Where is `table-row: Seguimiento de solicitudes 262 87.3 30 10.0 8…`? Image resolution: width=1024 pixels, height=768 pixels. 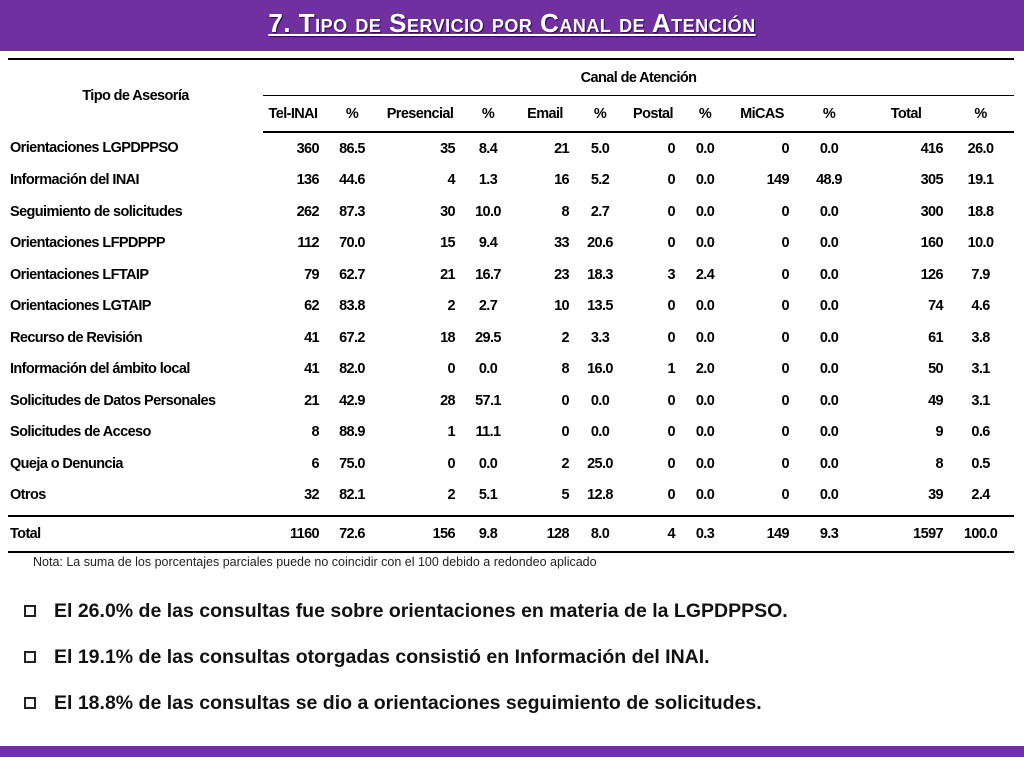
table-row: Seguimiento de solicitudes 262 87.3 30 10.0 8… is located at coordinates (511, 212).